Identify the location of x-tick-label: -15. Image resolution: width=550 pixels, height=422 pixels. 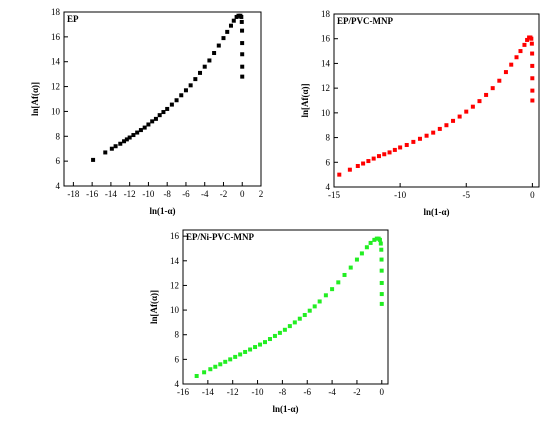
(334, 195).